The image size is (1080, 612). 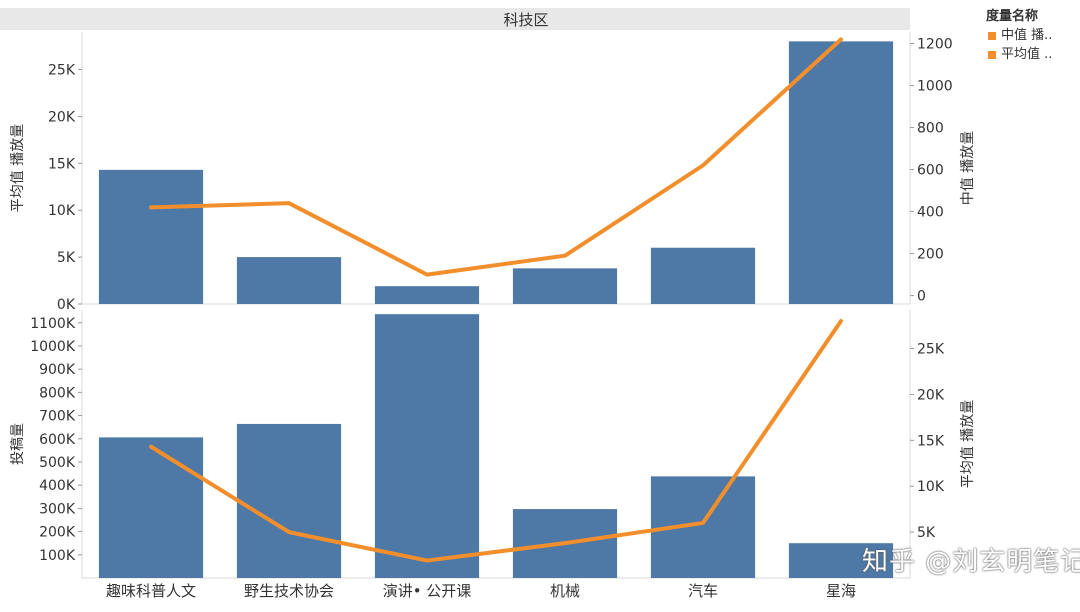 What do you see at coordinates (57, 440) in the screenshot?
I see `bottom-left-tick-label: 600K` at bounding box center [57, 440].